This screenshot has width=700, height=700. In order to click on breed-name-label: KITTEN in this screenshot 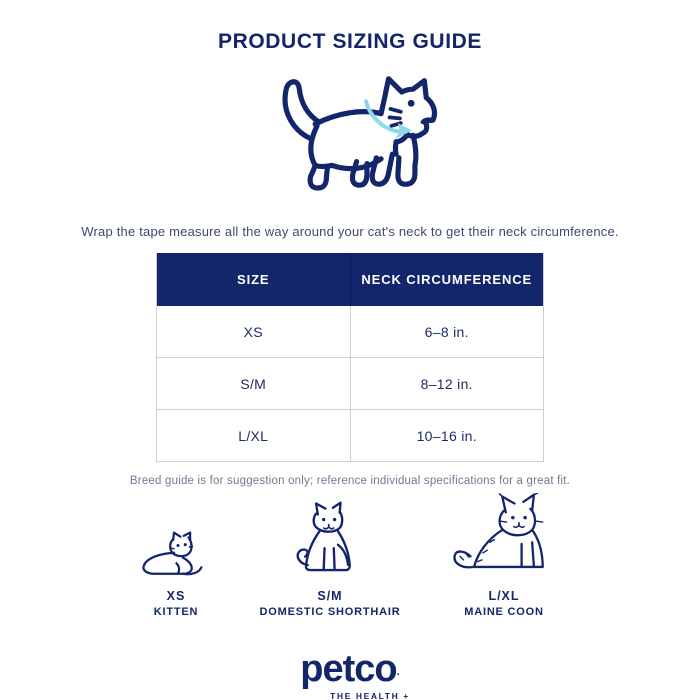, I will do `click(176, 612)`.